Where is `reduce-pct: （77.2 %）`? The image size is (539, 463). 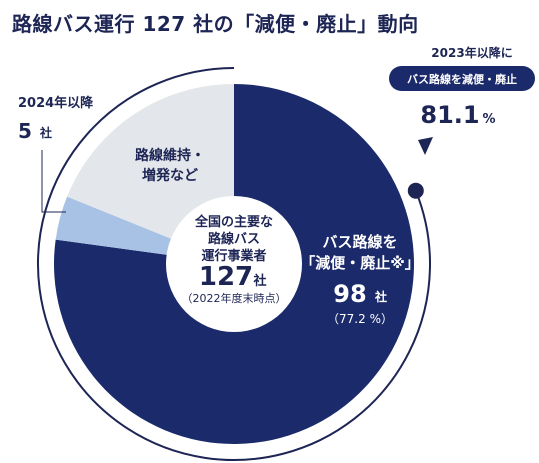 reduce-pct: （77.2 %） is located at coordinates (360, 319).